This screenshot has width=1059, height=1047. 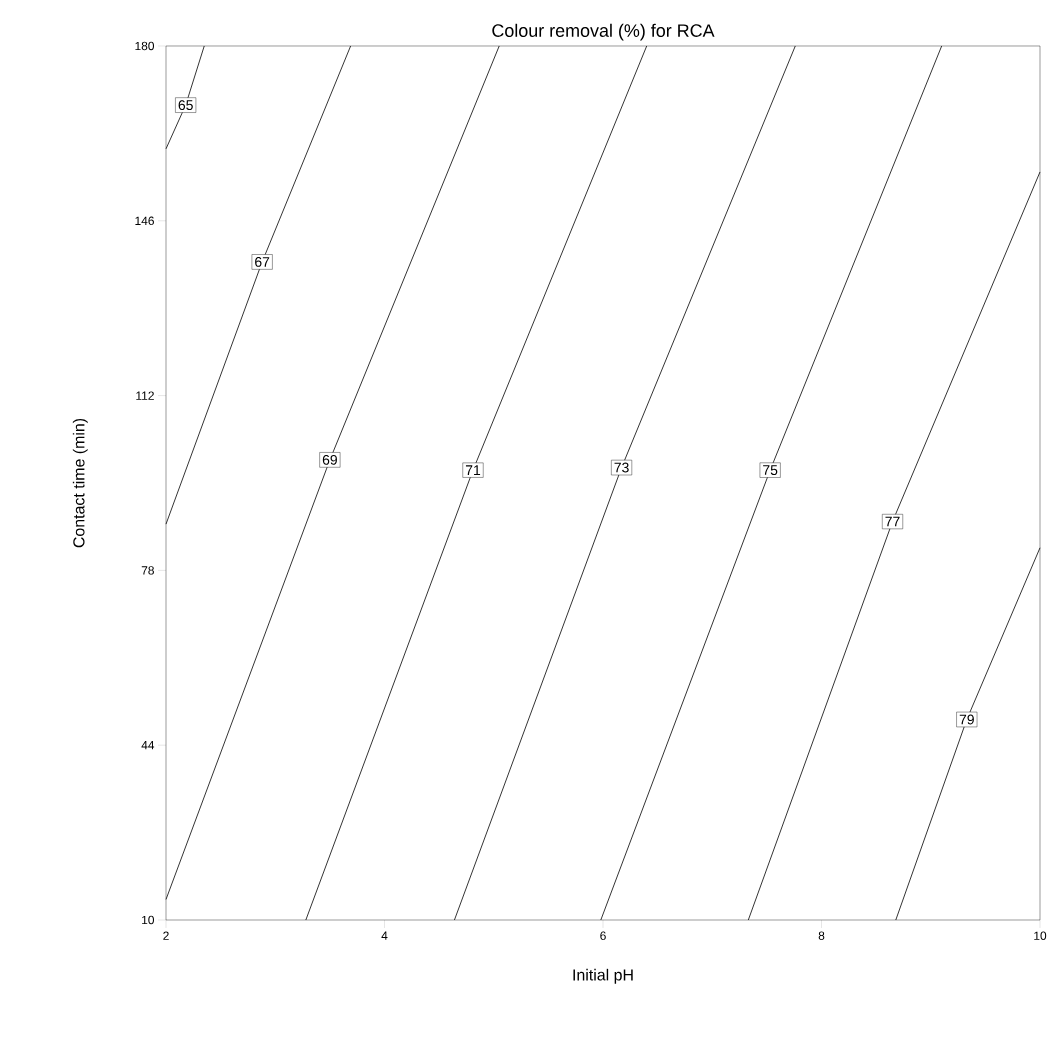 I want to click on y-tick-label: 180, so click(x=145, y=46).